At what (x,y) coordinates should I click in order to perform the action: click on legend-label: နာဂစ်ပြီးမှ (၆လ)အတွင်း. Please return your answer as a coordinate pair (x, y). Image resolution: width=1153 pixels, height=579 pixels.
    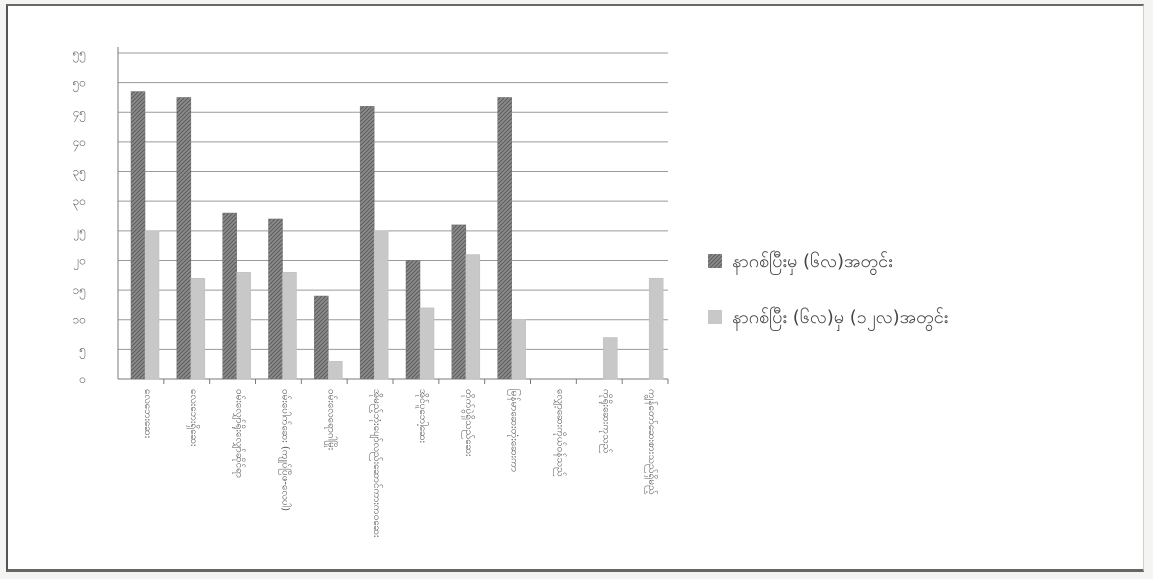
    Looking at the image, I should click on (812, 263).